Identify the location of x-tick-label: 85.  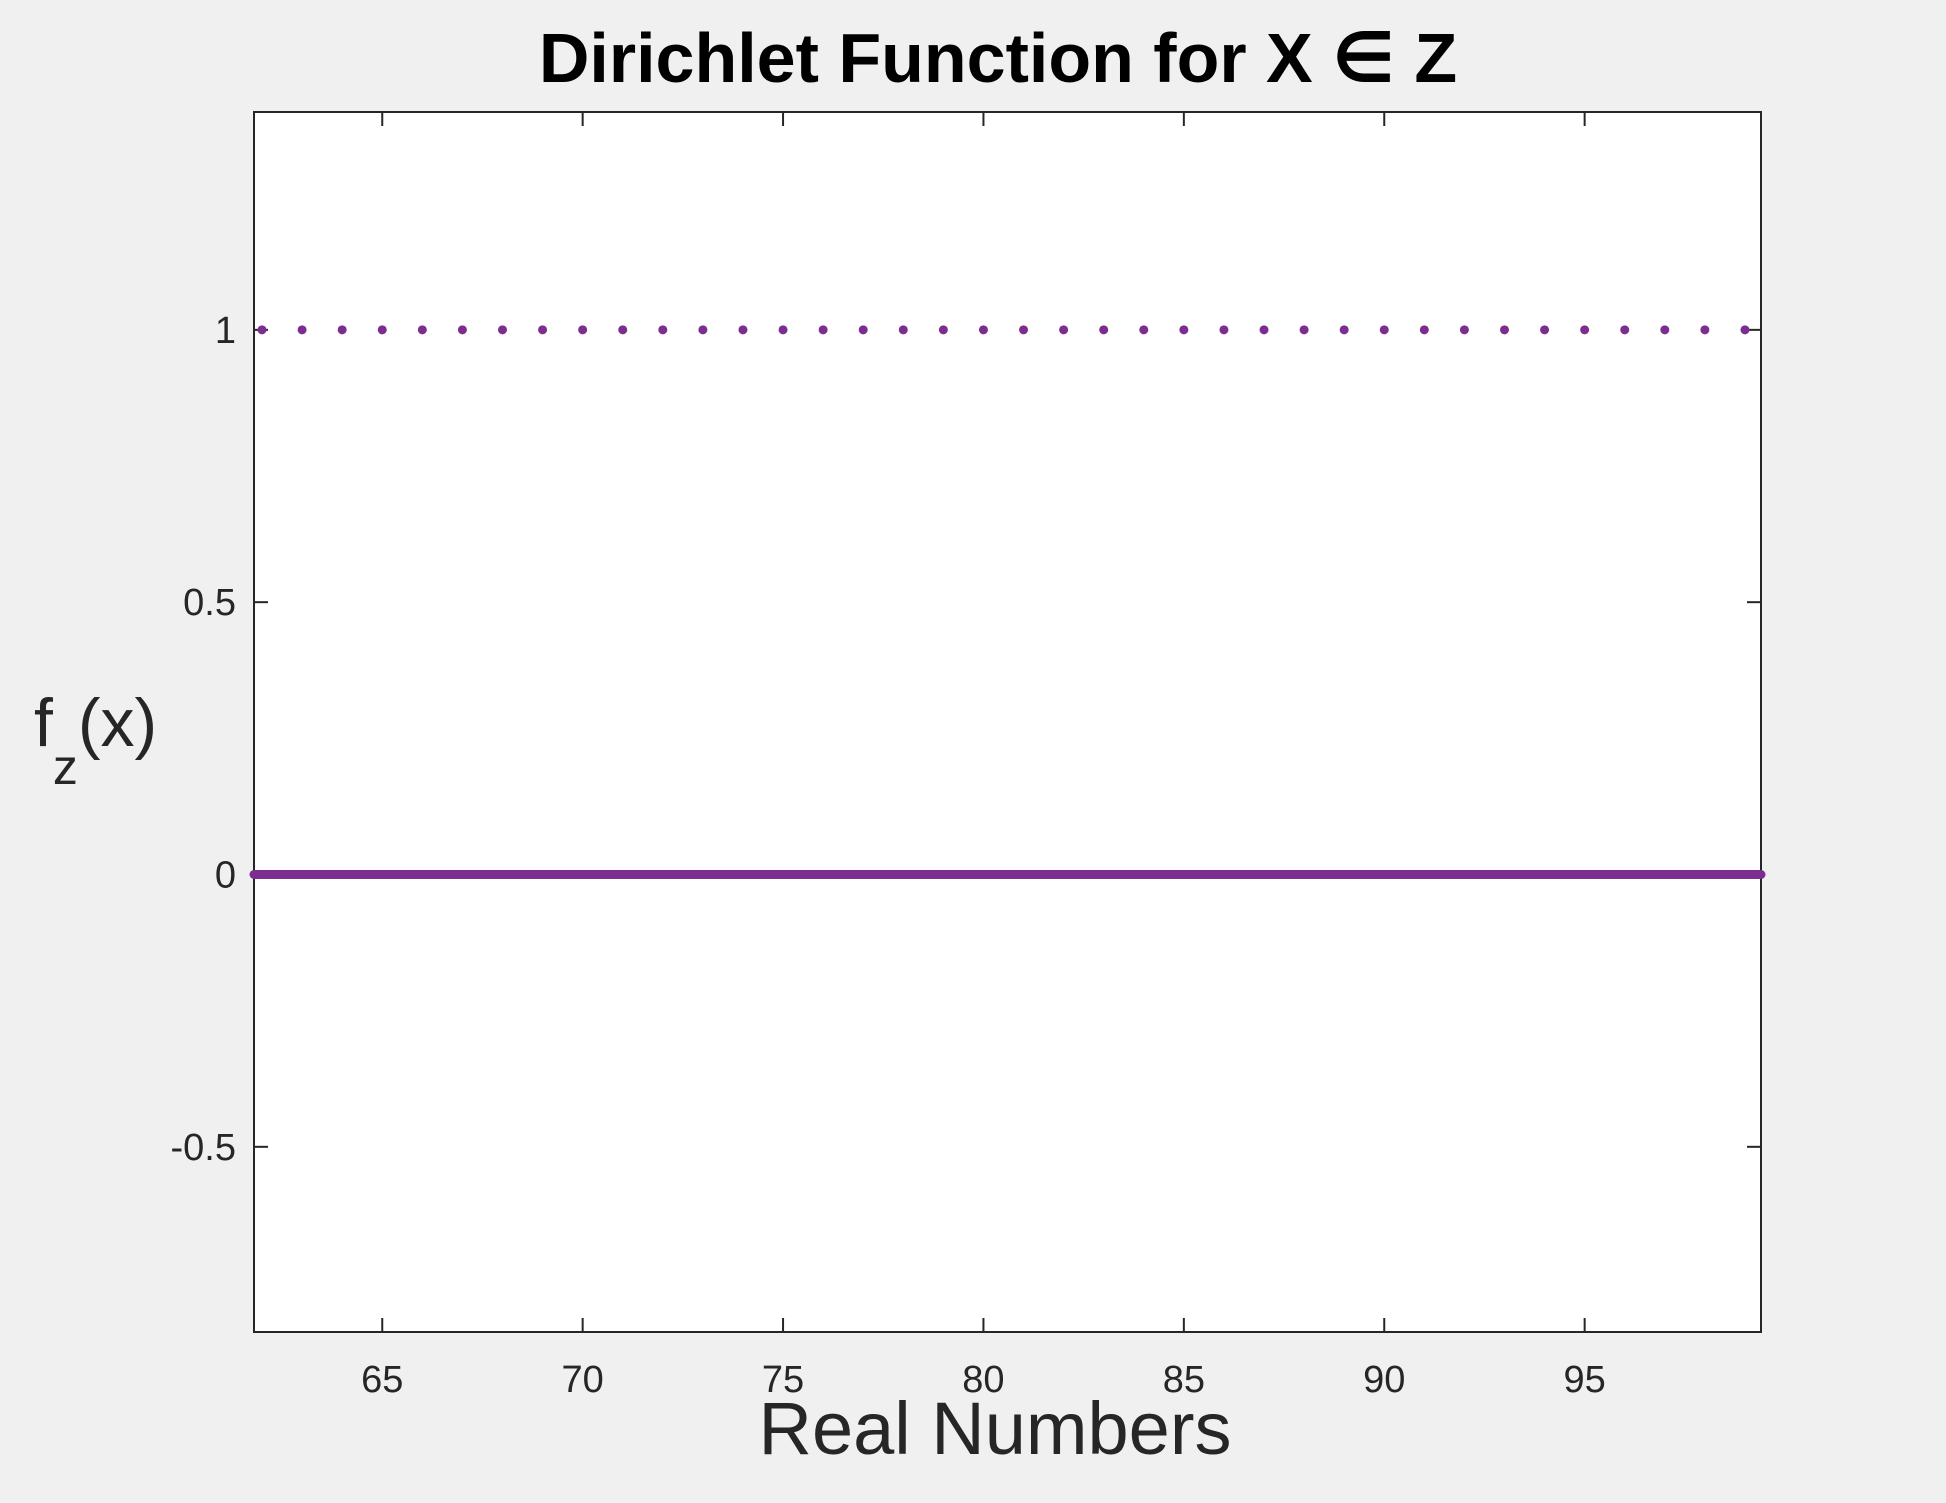
(1184, 1380).